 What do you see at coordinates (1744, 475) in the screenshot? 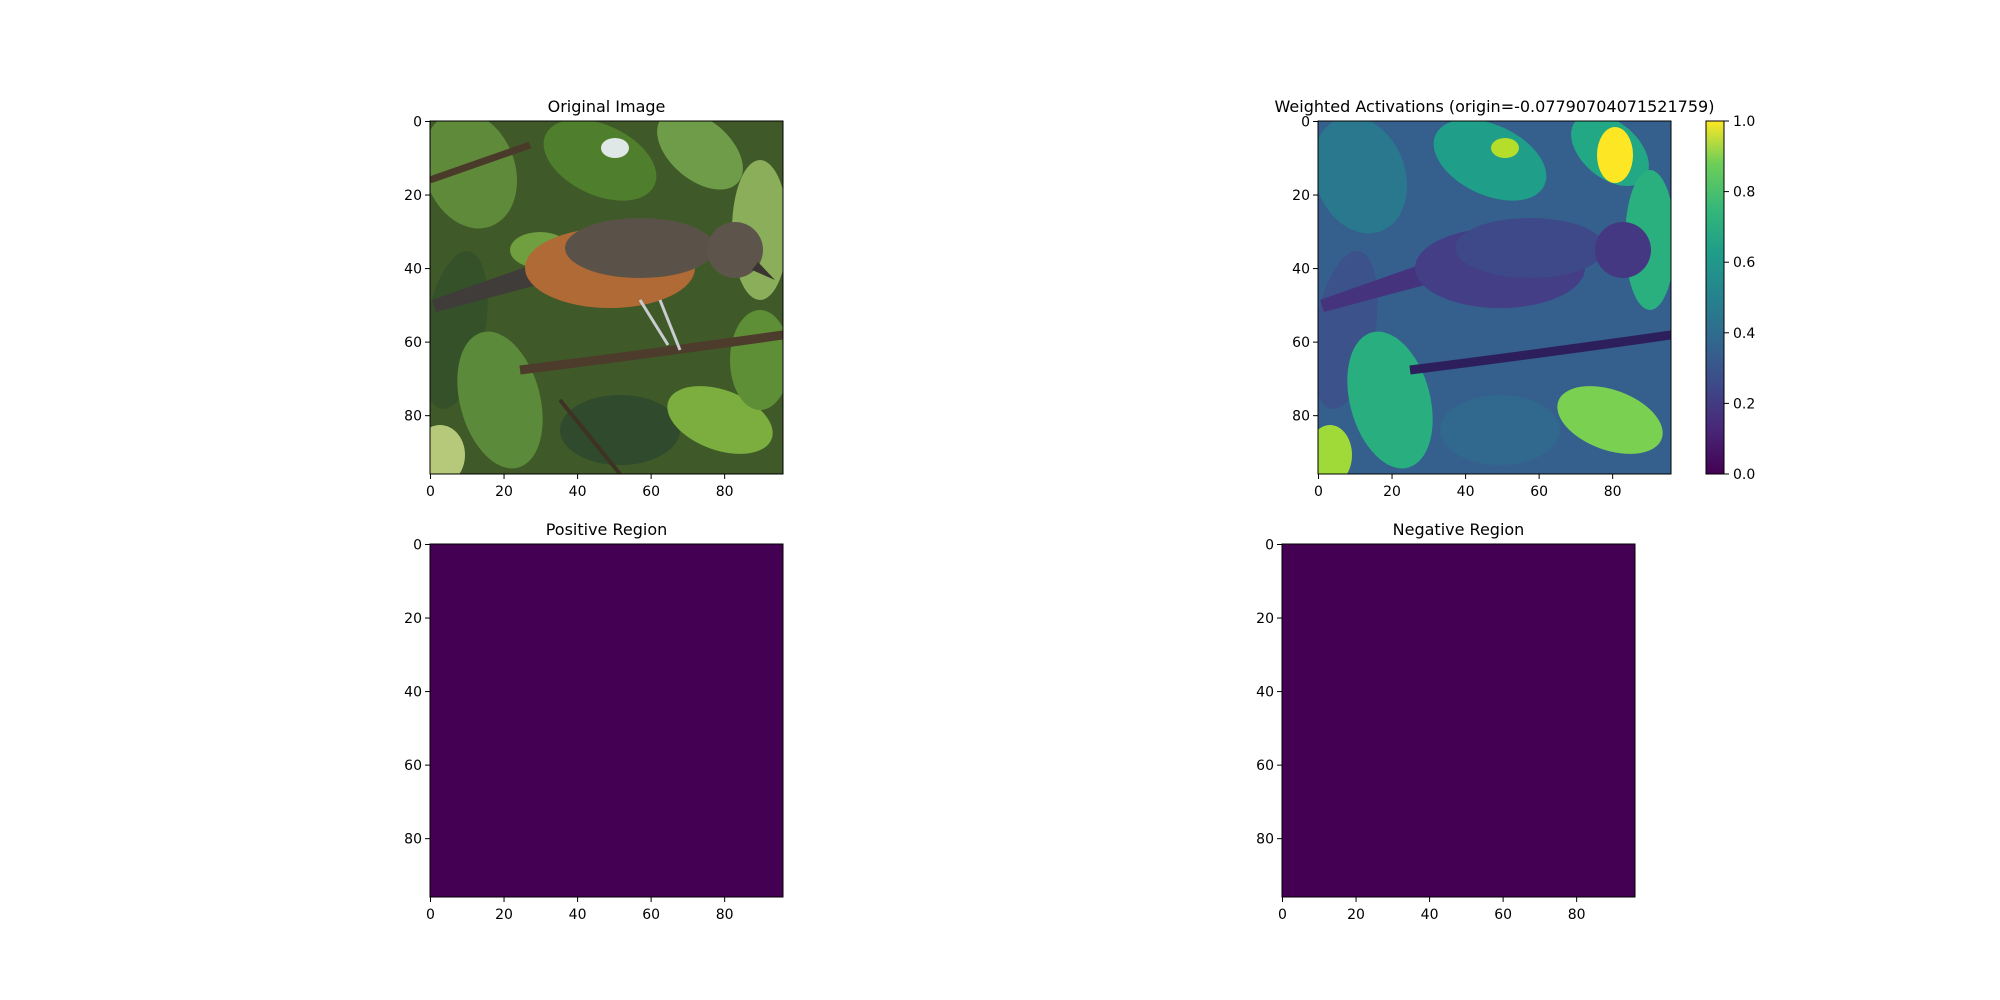
I see `colorbar-tick-label: 0.0` at bounding box center [1744, 475].